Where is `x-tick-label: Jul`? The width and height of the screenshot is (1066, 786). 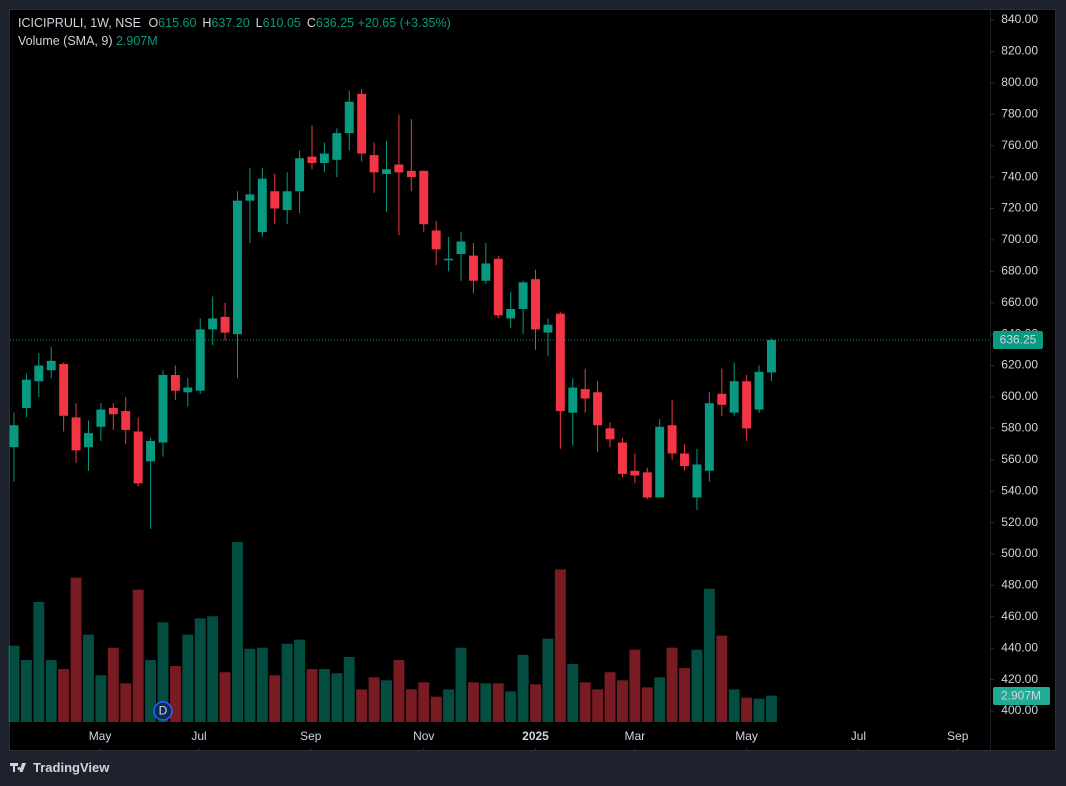
x-tick-label: Jul is located at coordinates (198, 736).